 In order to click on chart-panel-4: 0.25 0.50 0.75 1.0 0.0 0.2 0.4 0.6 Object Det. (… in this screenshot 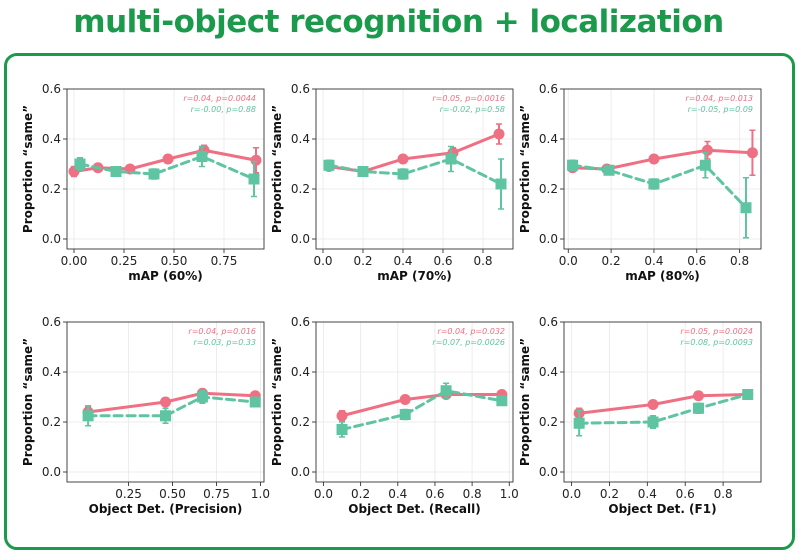, I will do `click(145, 415)`.